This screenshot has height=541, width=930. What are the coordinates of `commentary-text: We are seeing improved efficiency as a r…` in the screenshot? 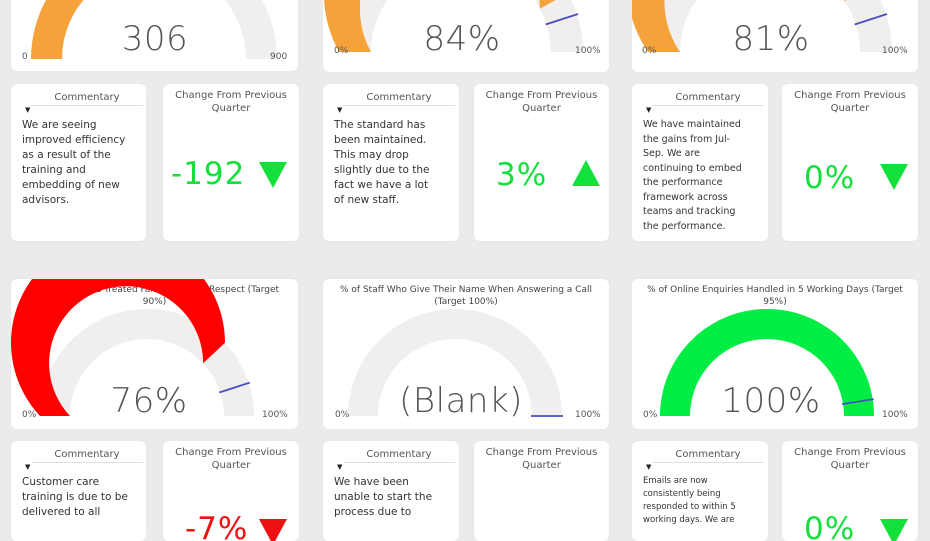 It's located at (74, 162).